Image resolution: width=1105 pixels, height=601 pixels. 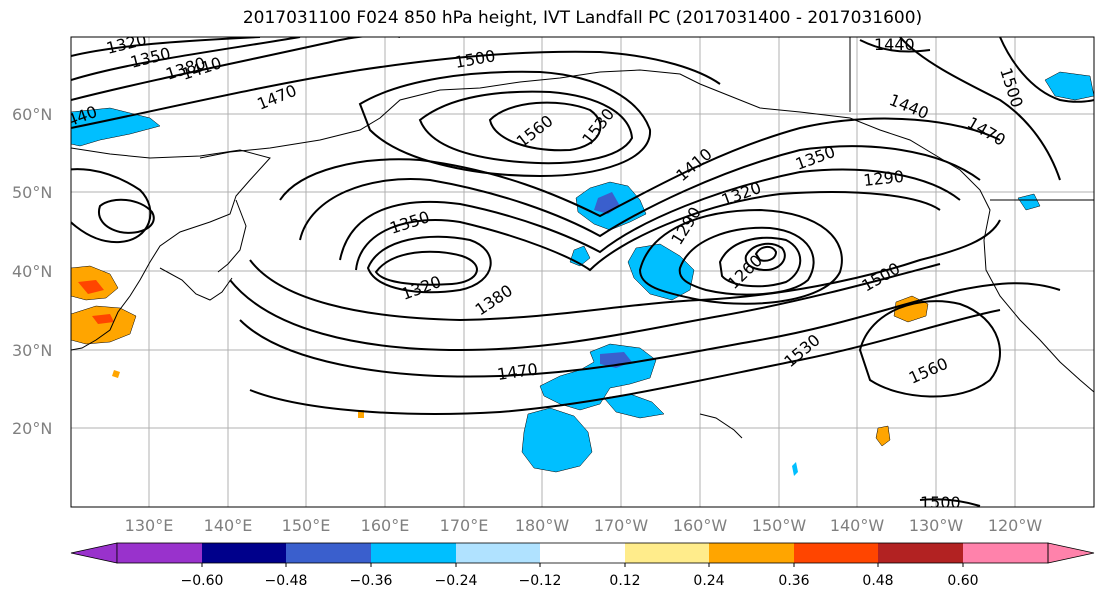 What do you see at coordinates (306, 525) in the screenshot?
I see `lon-label: 150°E` at bounding box center [306, 525].